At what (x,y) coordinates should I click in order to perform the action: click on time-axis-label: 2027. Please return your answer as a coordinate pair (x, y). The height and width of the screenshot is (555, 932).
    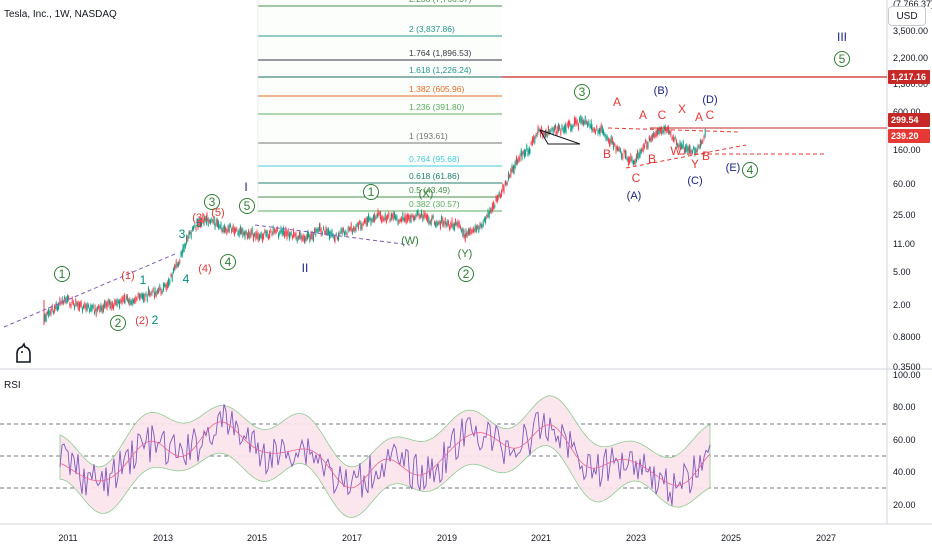
    Looking at the image, I should click on (826, 538).